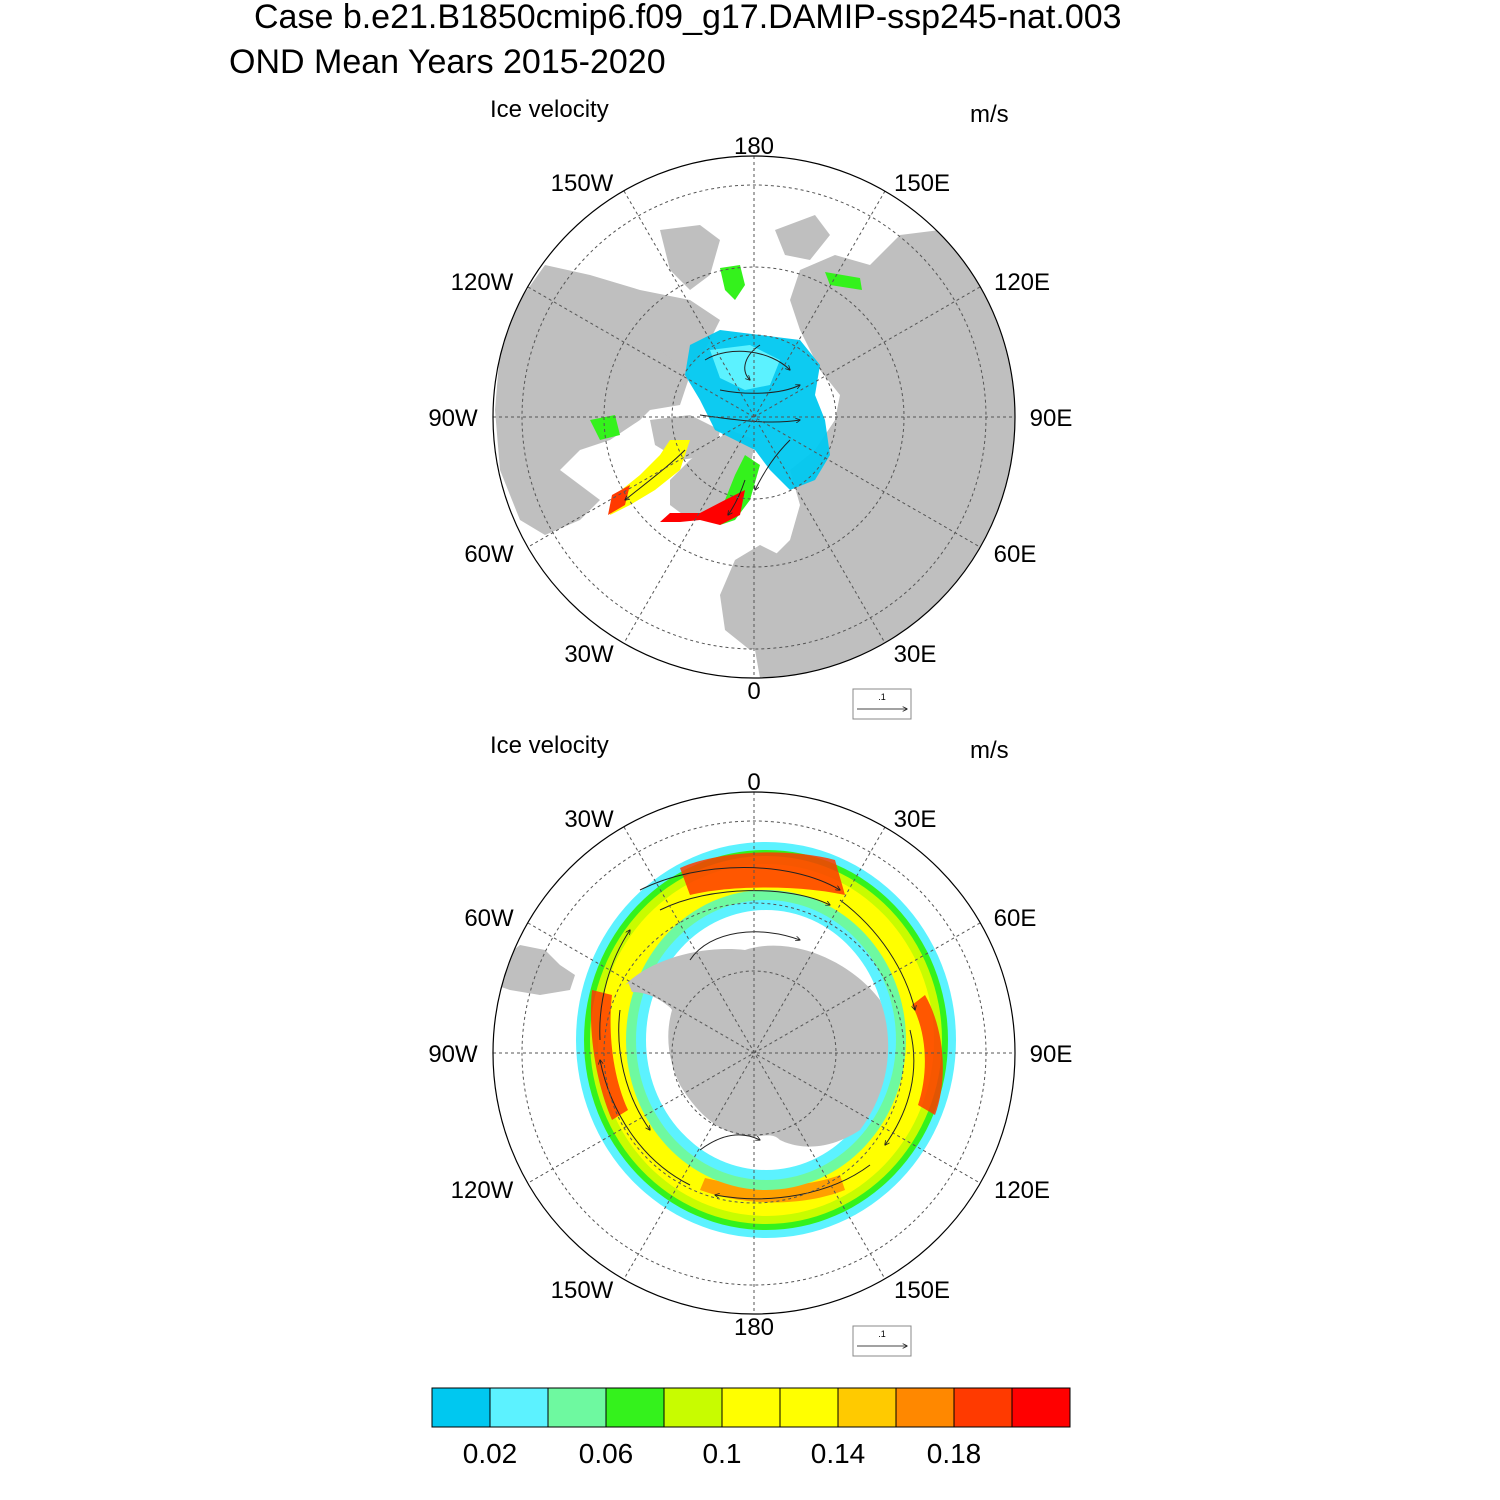 This screenshot has height=1500, width=1500. I want to click on south-land-peninsula, so click(654, 996).